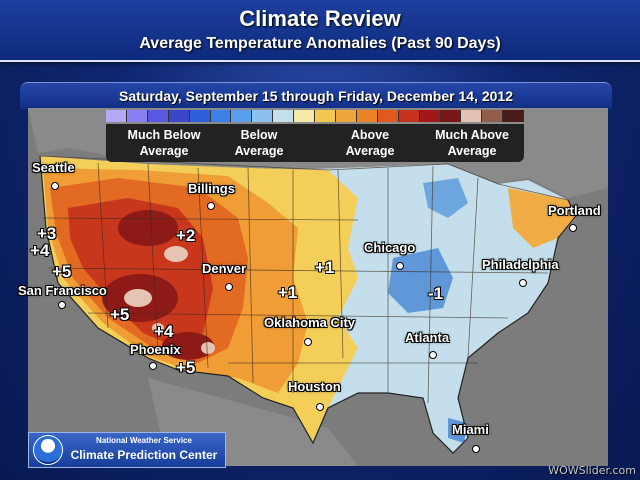 The width and height of the screenshot is (640, 480). I want to click on city-marker-portland, so click(573, 228).